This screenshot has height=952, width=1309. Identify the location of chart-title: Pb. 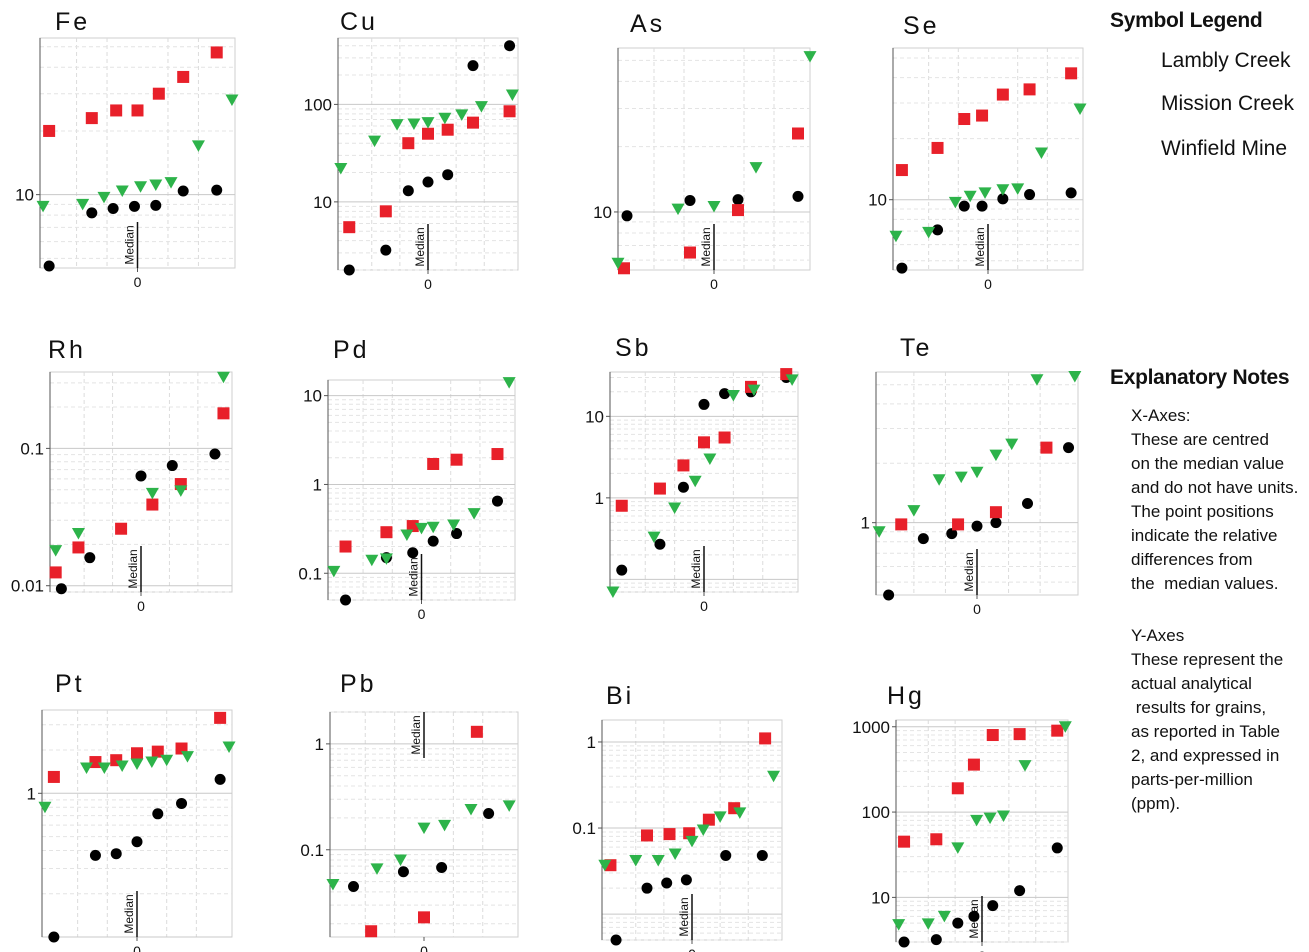
(358, 684).